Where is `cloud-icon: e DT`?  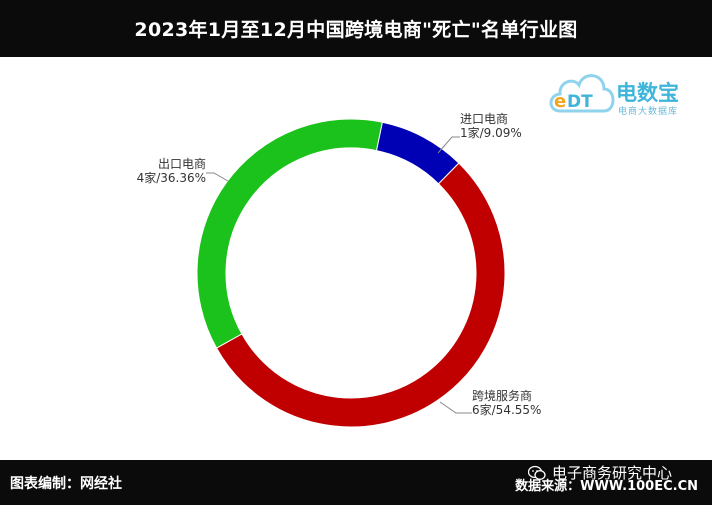 cloud-icon: e DT is located at coordinates (582, 93).